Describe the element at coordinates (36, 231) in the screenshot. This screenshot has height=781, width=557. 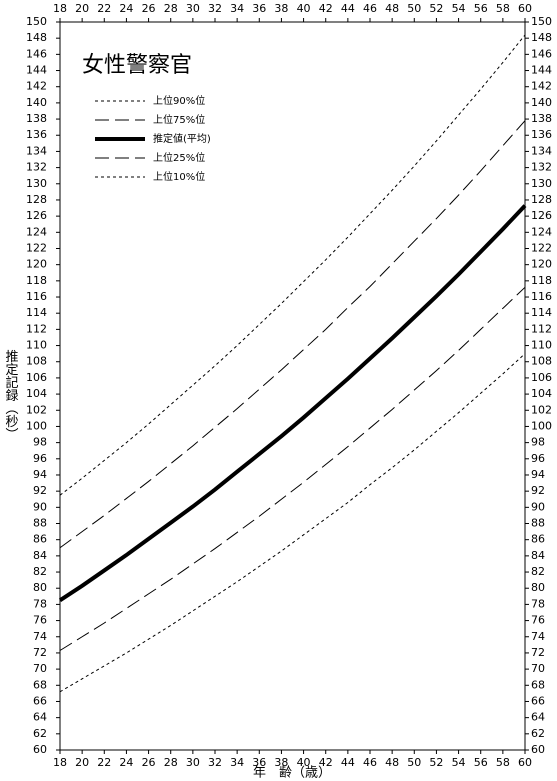
I see `y-tick-label: 124` at that location.